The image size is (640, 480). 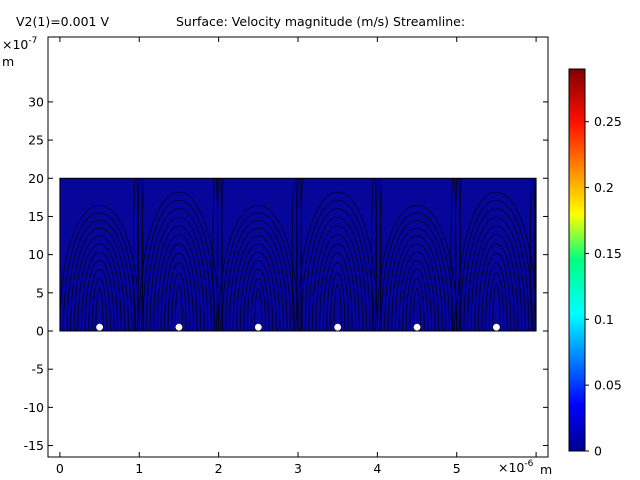 What do you see at coordinates (36, 216) in the screenshot?
I see `y-tick-label: 15` at bounding box center [36, 216].